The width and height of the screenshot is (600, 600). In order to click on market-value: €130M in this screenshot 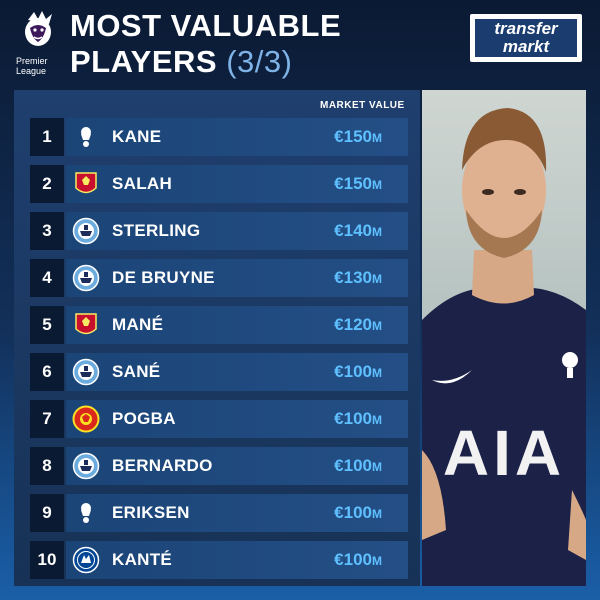, I will do `click(358, 278)`.